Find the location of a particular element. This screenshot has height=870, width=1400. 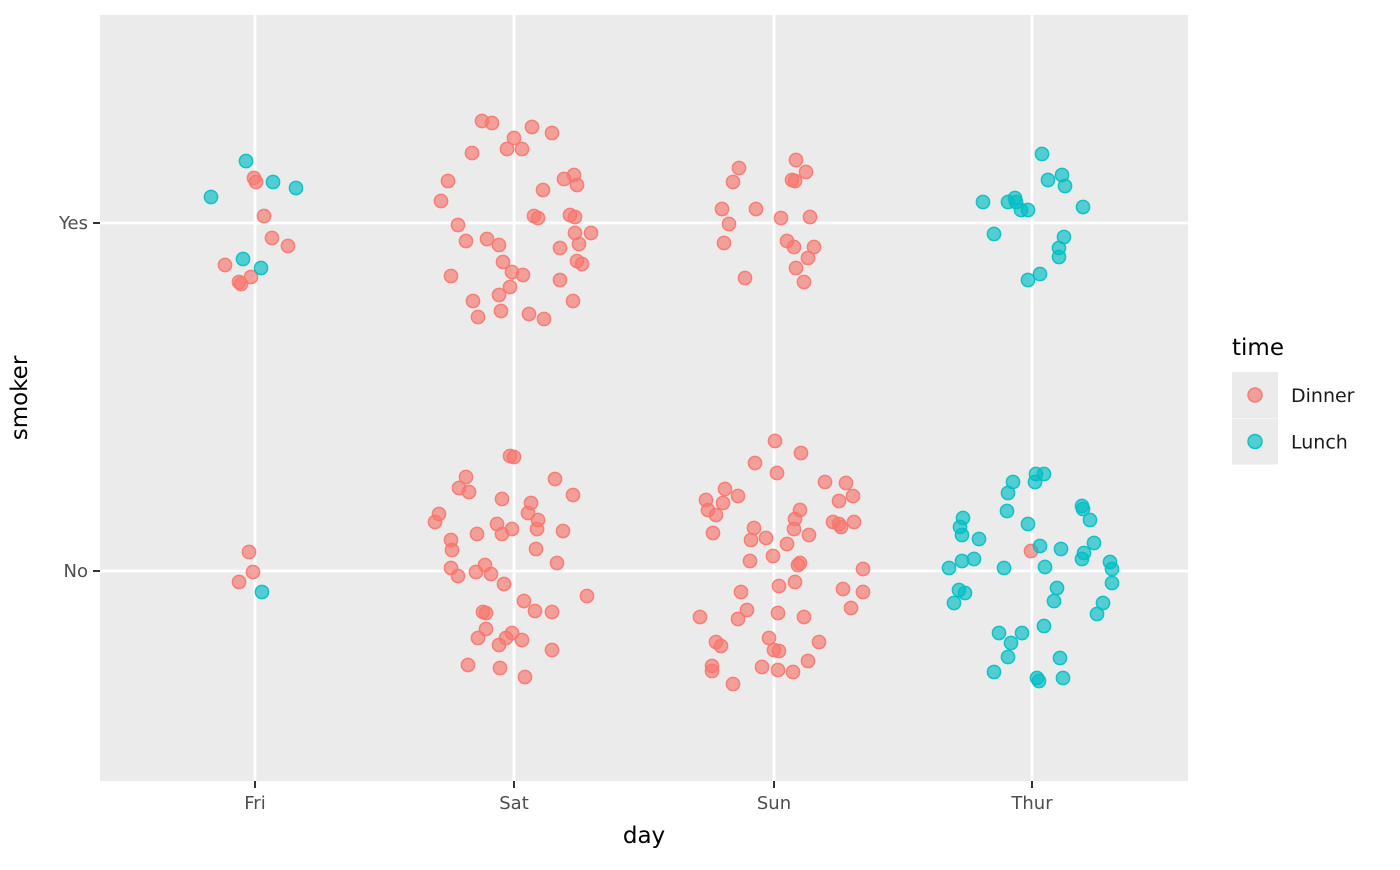

legend-swatch-dinner-icon is located at coordinates (1255, 395).